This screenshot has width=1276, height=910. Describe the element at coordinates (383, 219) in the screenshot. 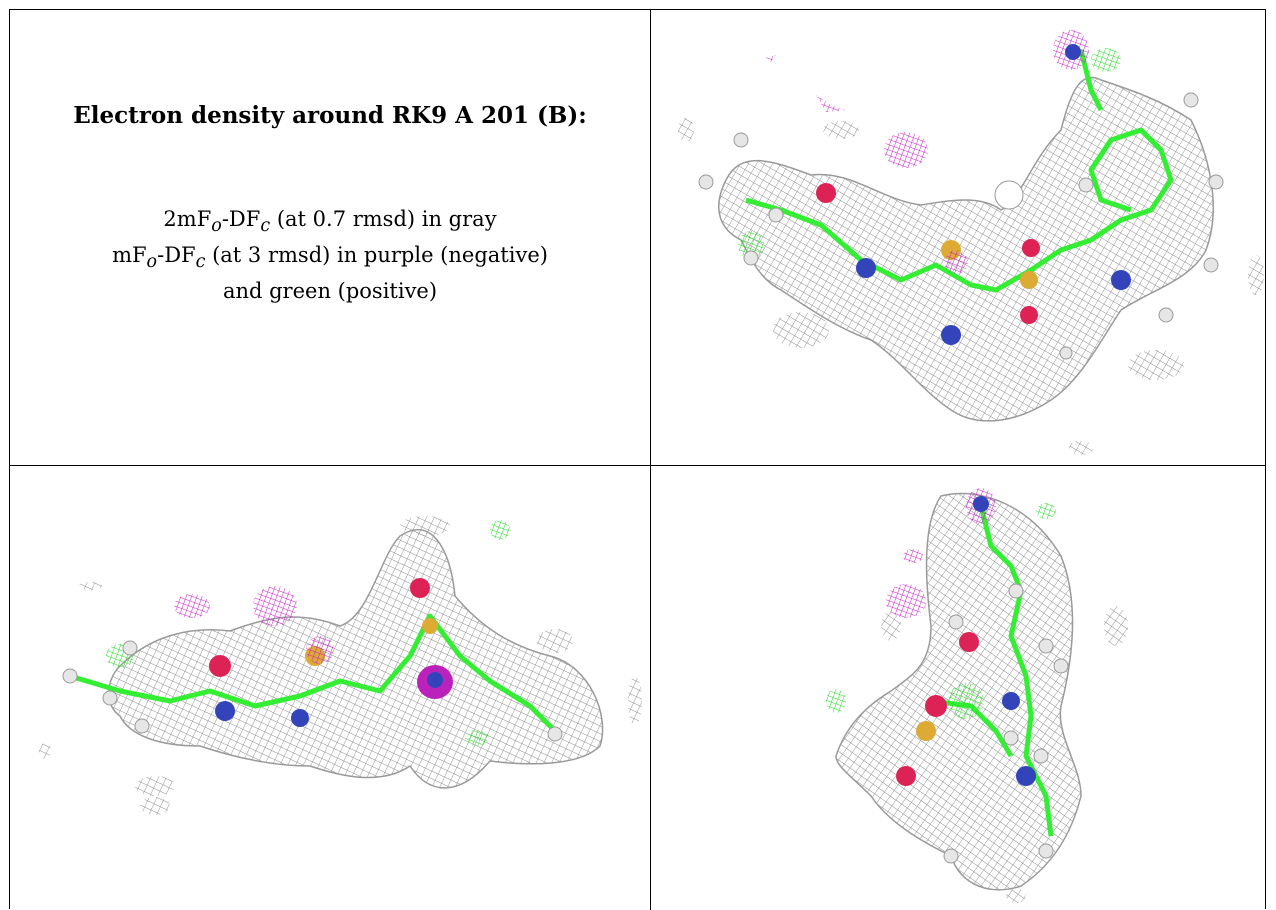

I see `legend-text: (at 0.7 rmsd) in gray` at that location.